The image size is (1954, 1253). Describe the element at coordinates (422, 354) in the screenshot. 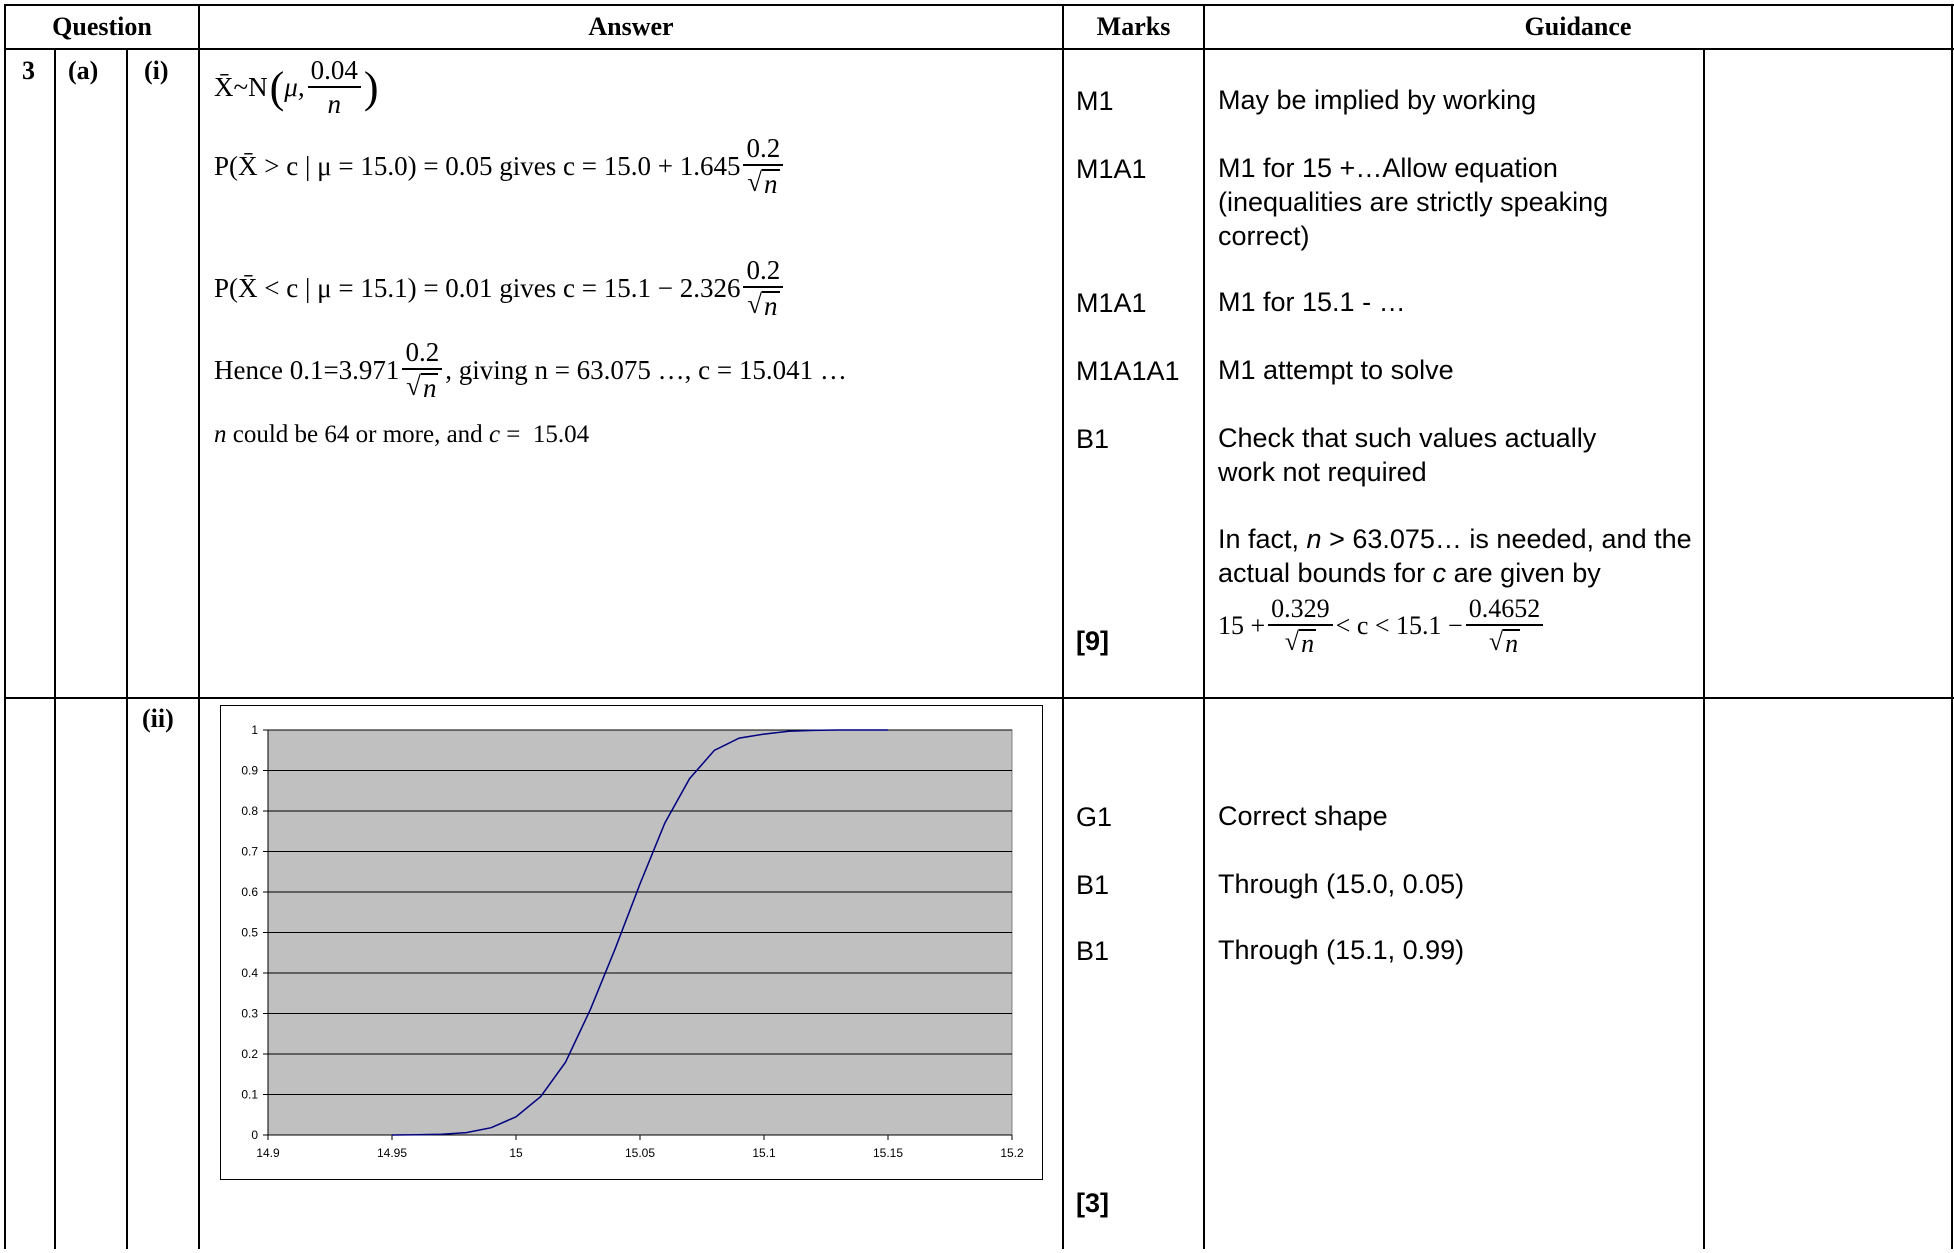

I see `solution-numerator: 0.2` at that location.